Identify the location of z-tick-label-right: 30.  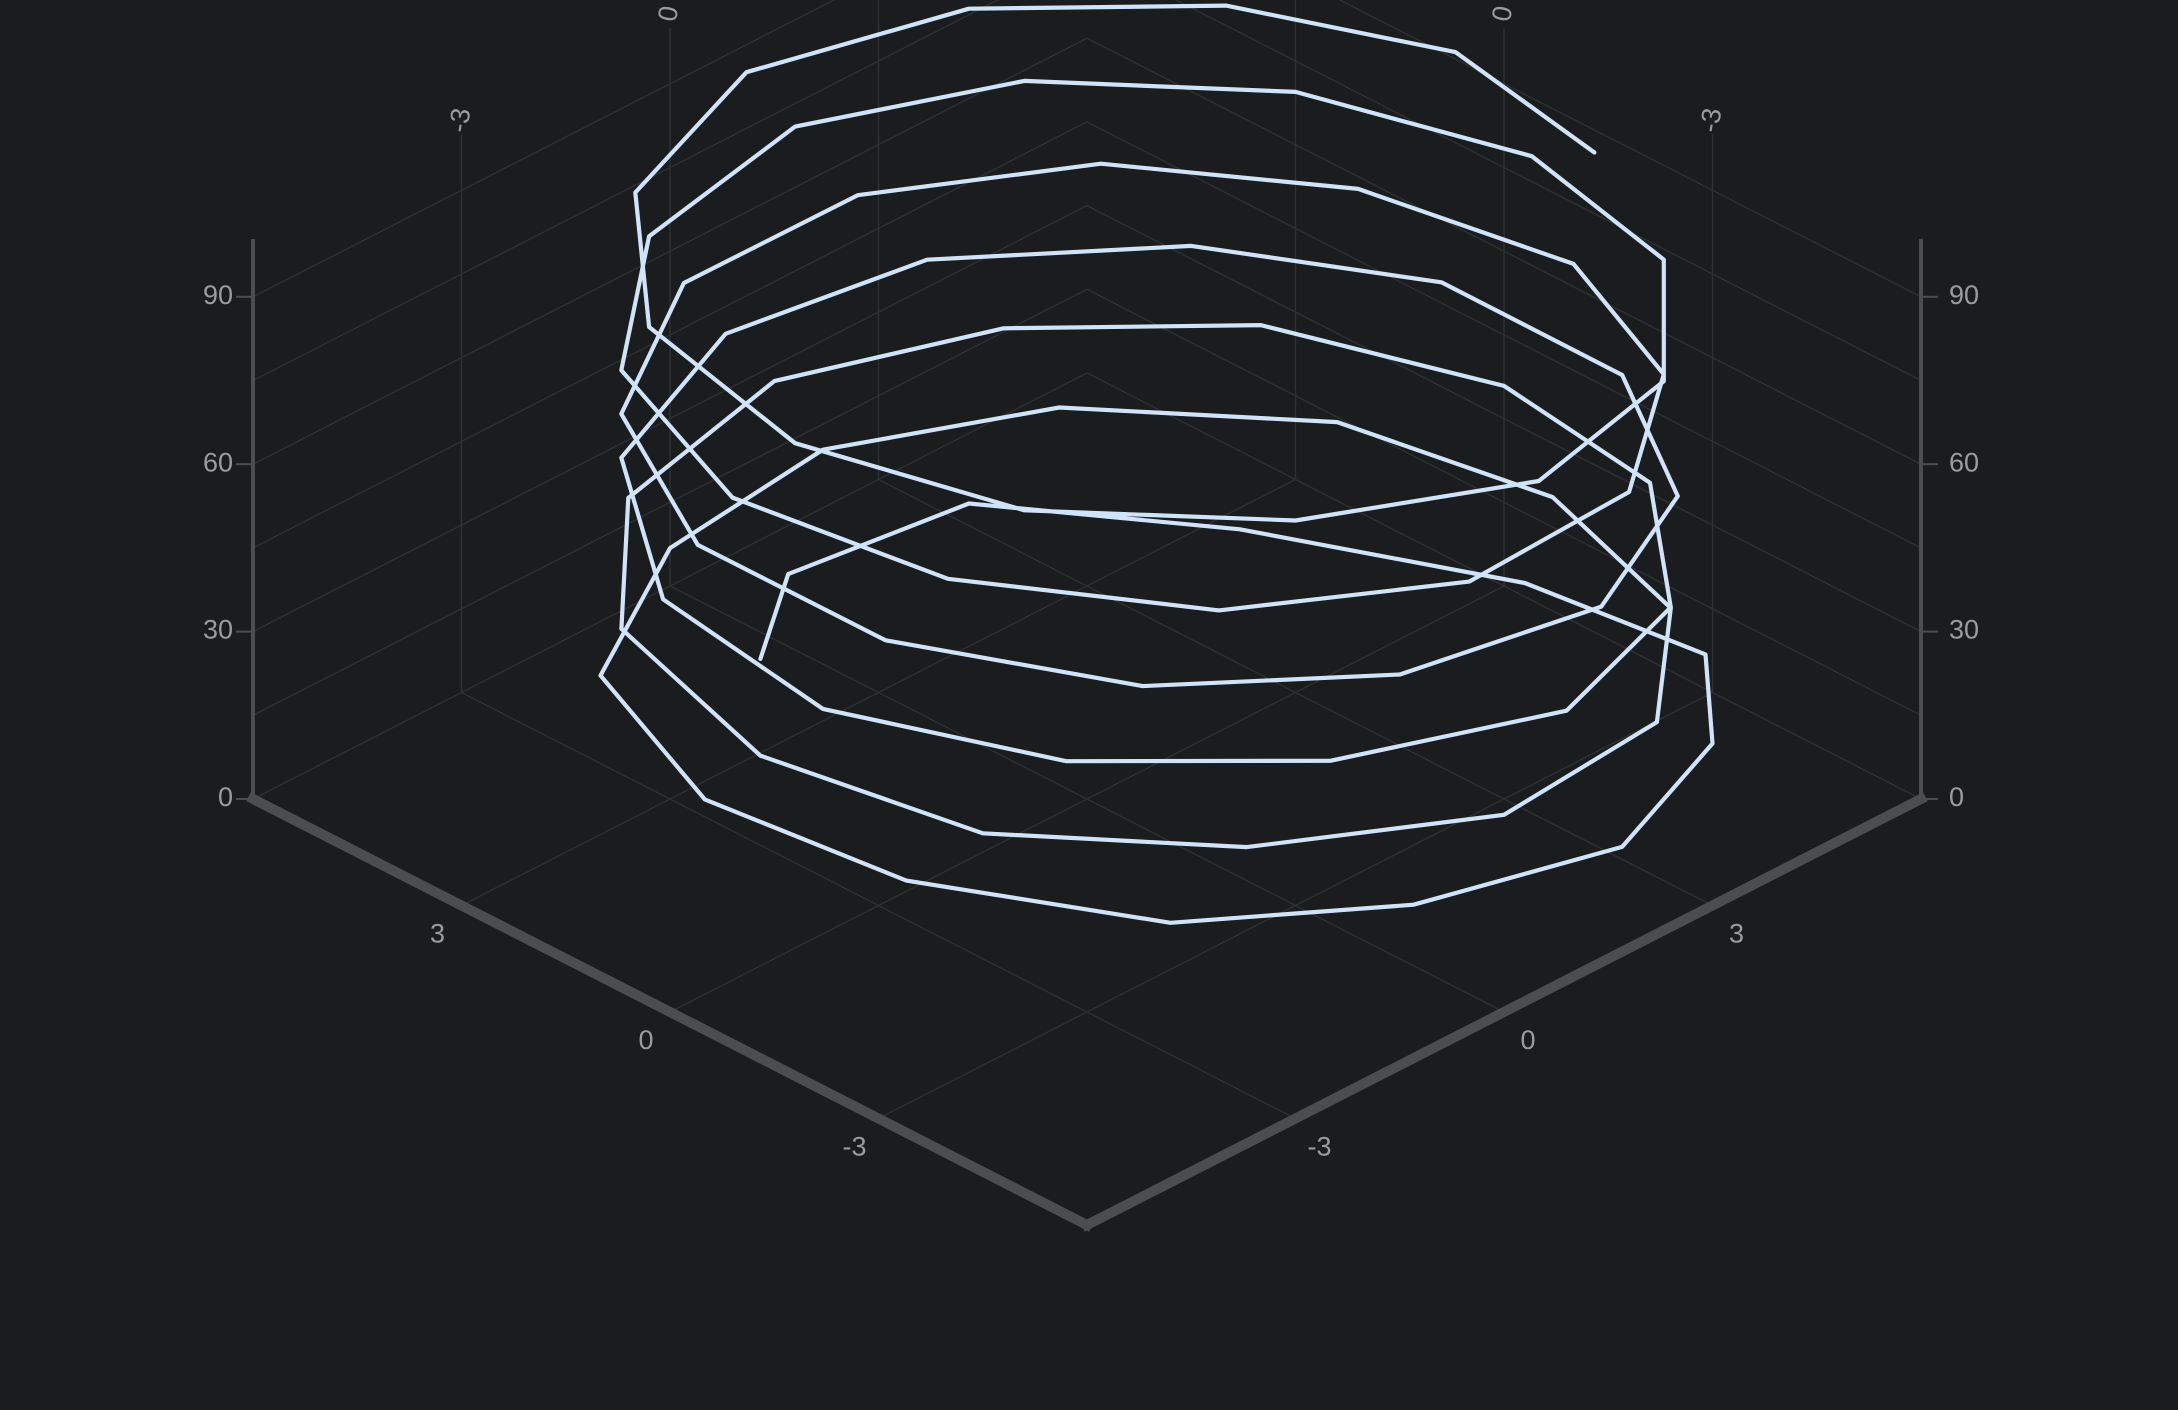
(1964, 630).